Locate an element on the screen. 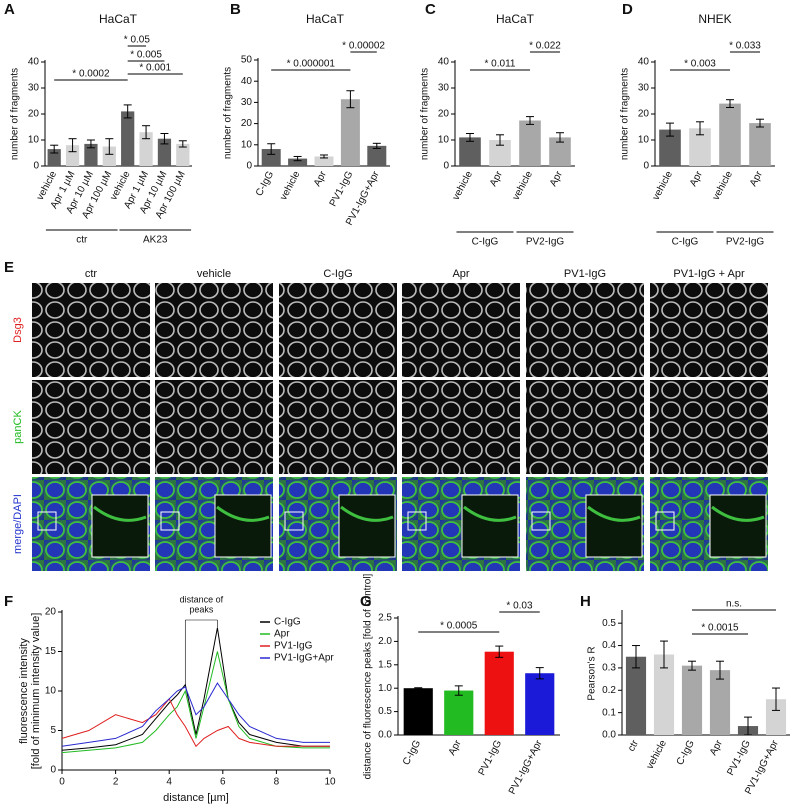  panel-letter: B is located at coordinates (235, 9).